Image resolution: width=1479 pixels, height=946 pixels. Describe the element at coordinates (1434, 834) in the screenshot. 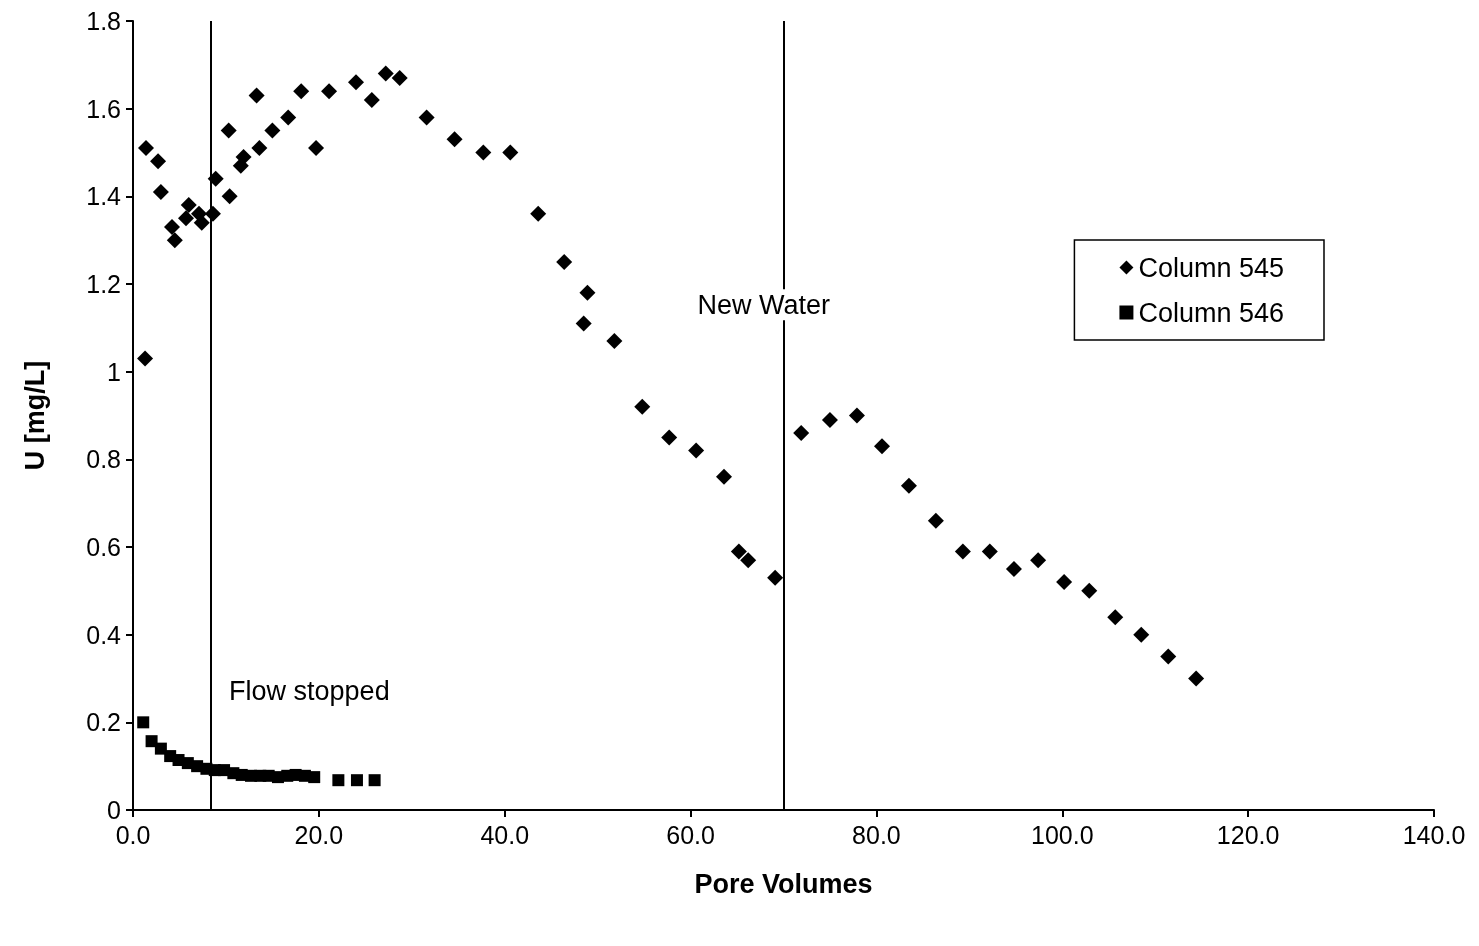

I see `x-tick-label: 140.0` at that location.